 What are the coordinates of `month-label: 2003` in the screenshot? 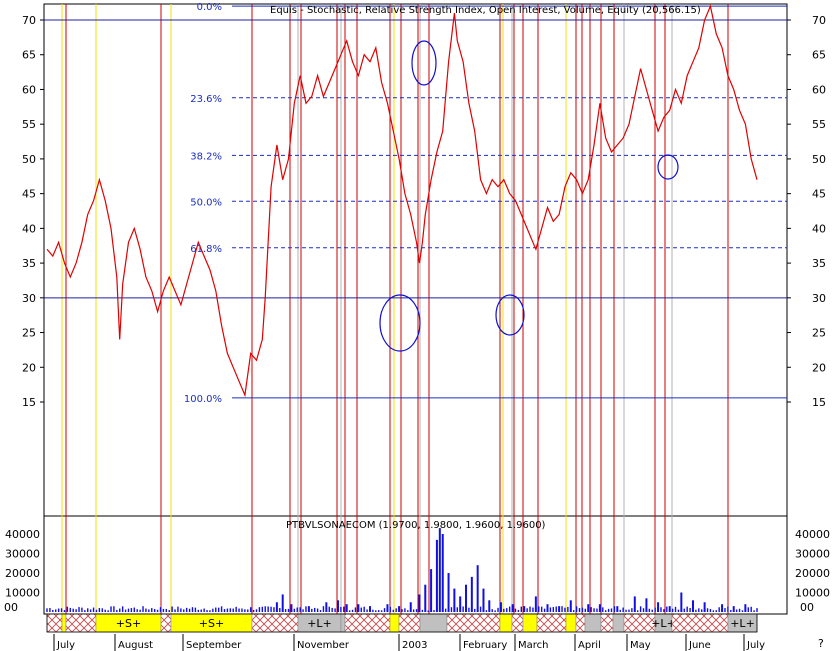 It's located at (414, 645).